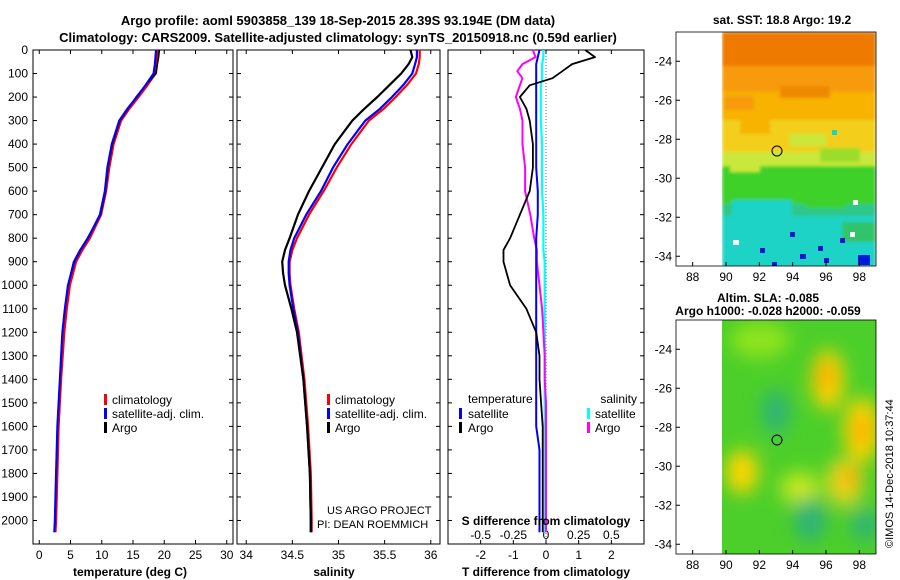  What do you see at coordinates (14, 520) in the screenshot?
I see `depth-tick-label: 2000` at bounding box center [14, 520].